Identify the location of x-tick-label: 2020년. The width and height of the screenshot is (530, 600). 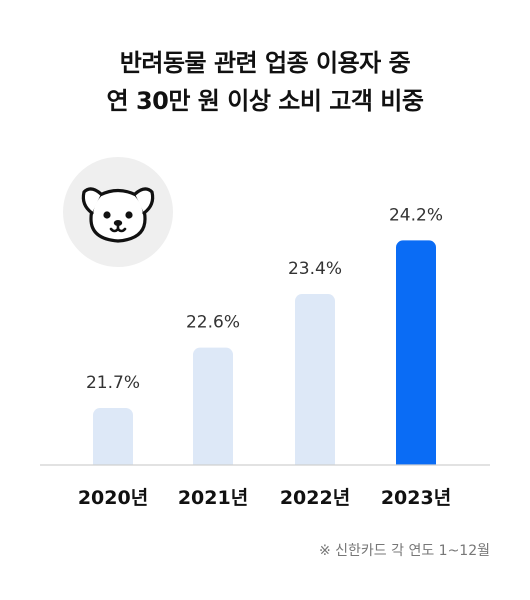
(113, 498).